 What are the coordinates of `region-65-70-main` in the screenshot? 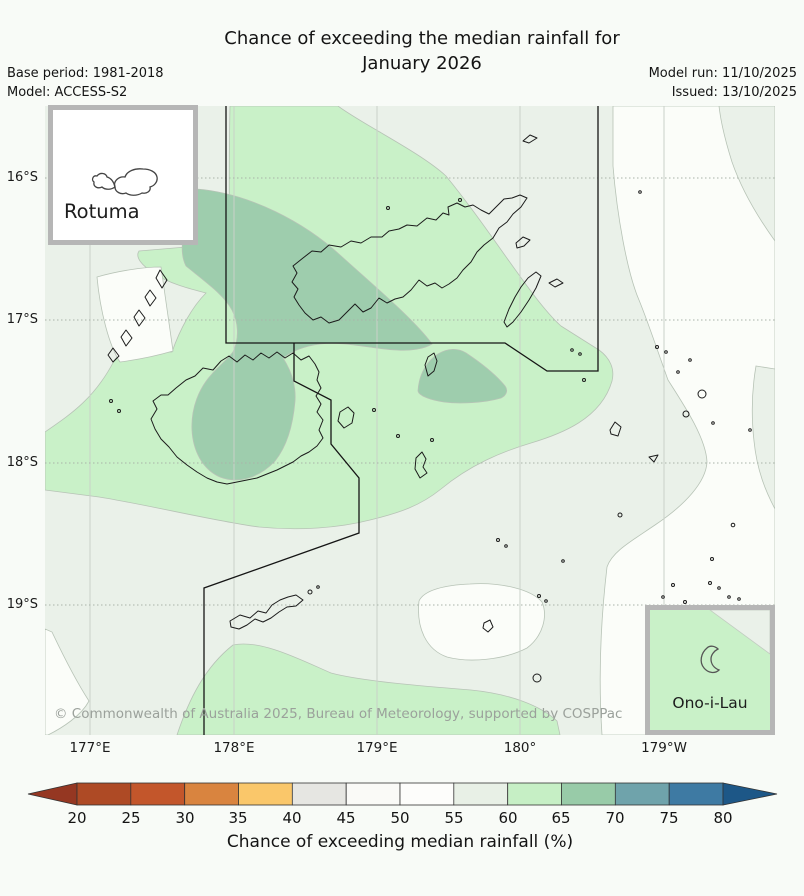 It's located at (307, 334).